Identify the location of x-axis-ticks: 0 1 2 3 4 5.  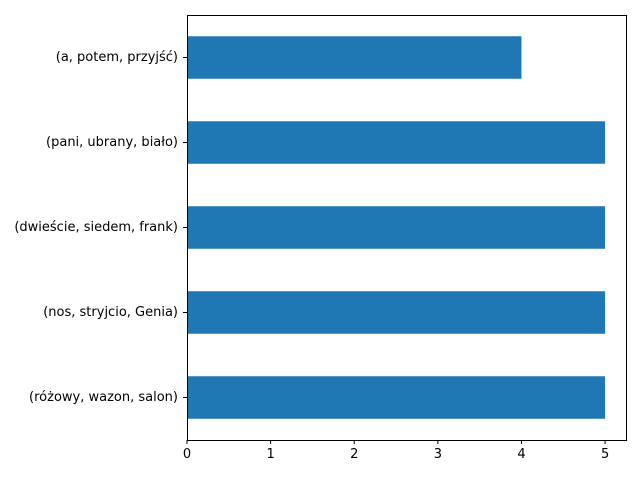
(396, 451).